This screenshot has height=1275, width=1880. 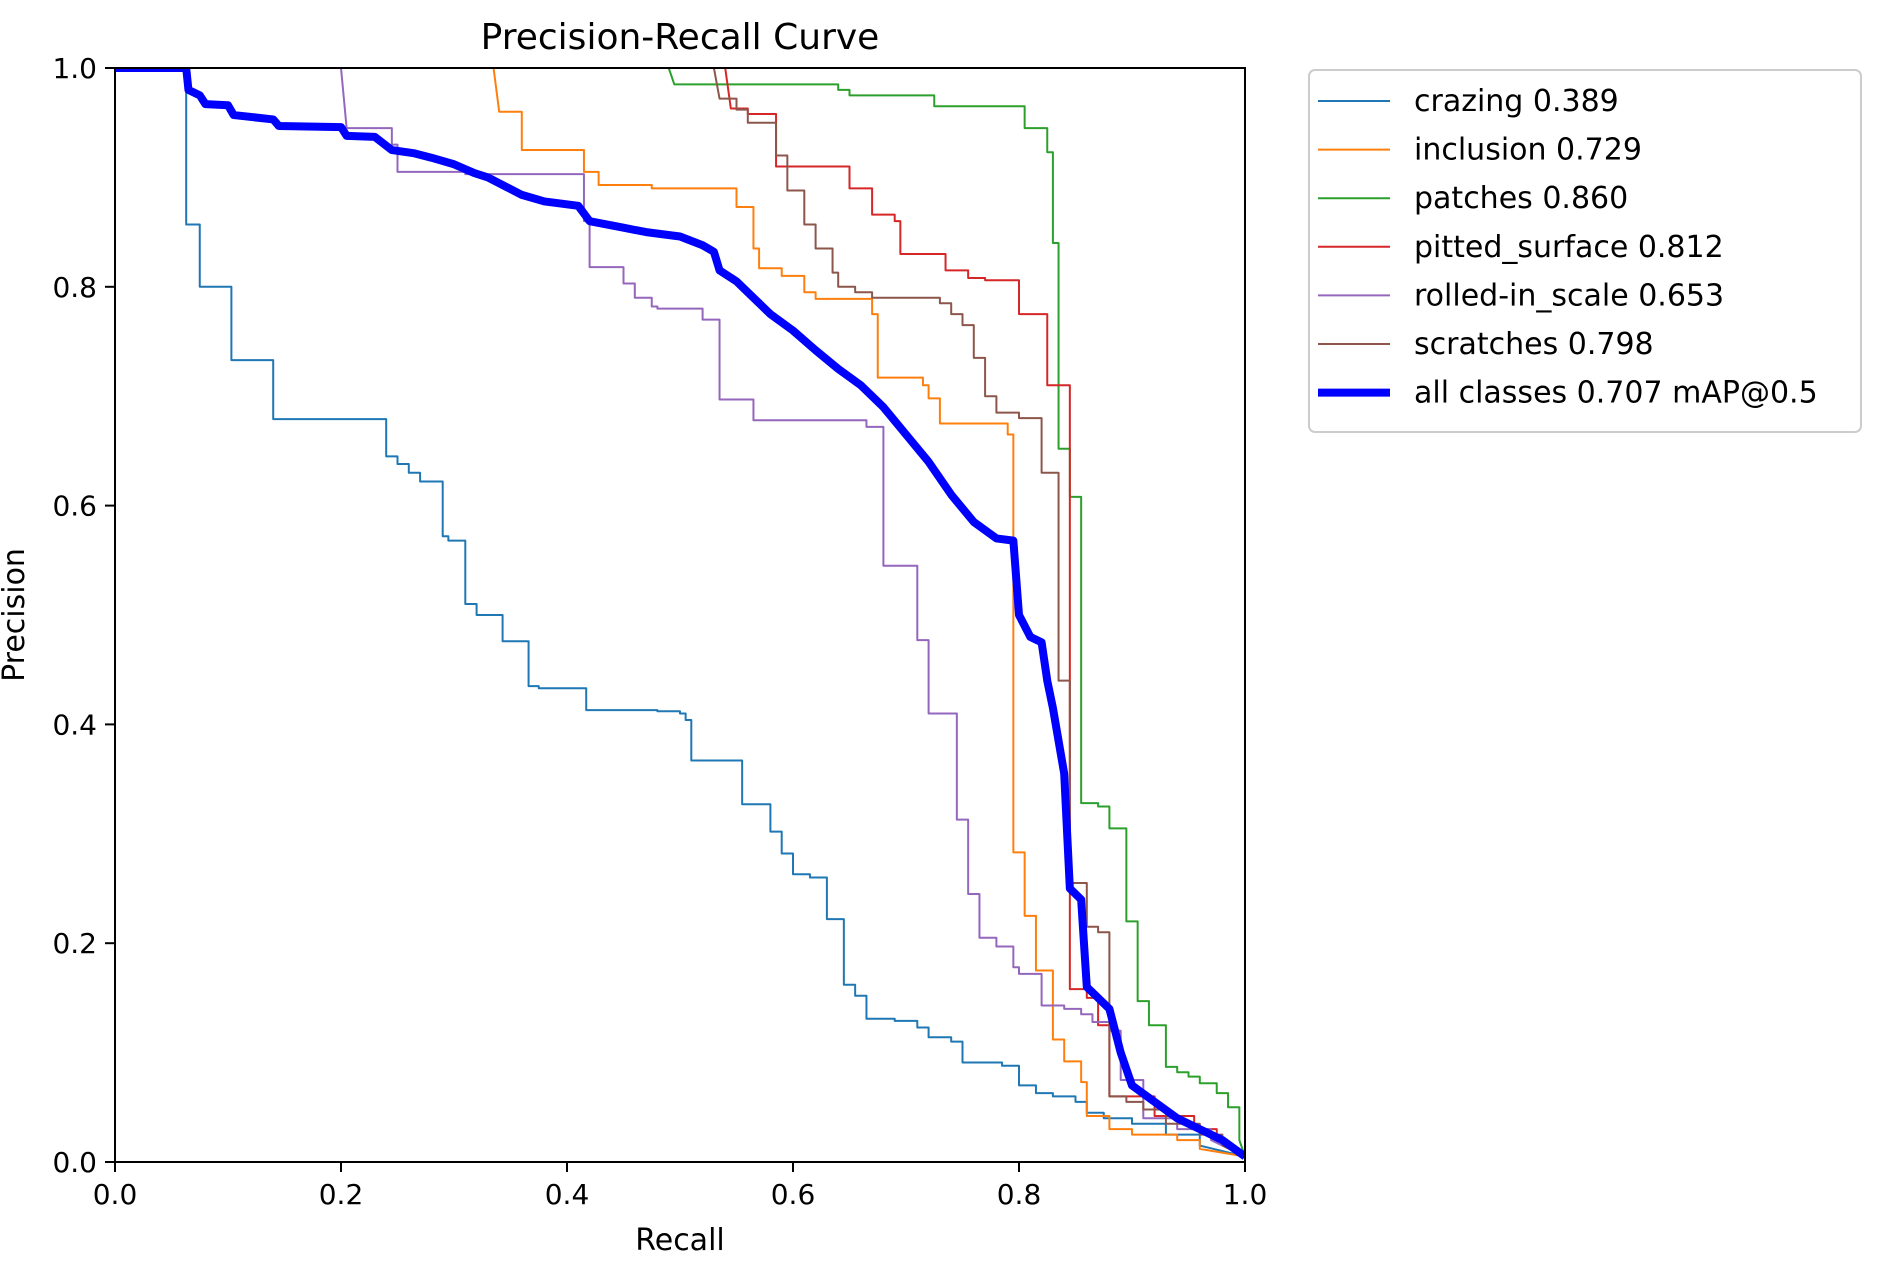 I want to click on legend-box, so click(x=1585, y=251).